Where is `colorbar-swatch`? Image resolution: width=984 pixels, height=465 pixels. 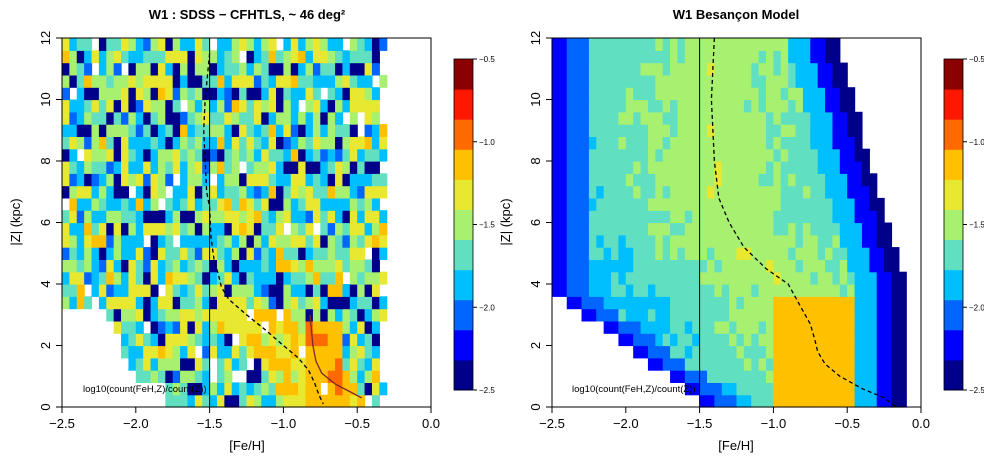
colorbar-swatch is located at coordinates (953, 164).